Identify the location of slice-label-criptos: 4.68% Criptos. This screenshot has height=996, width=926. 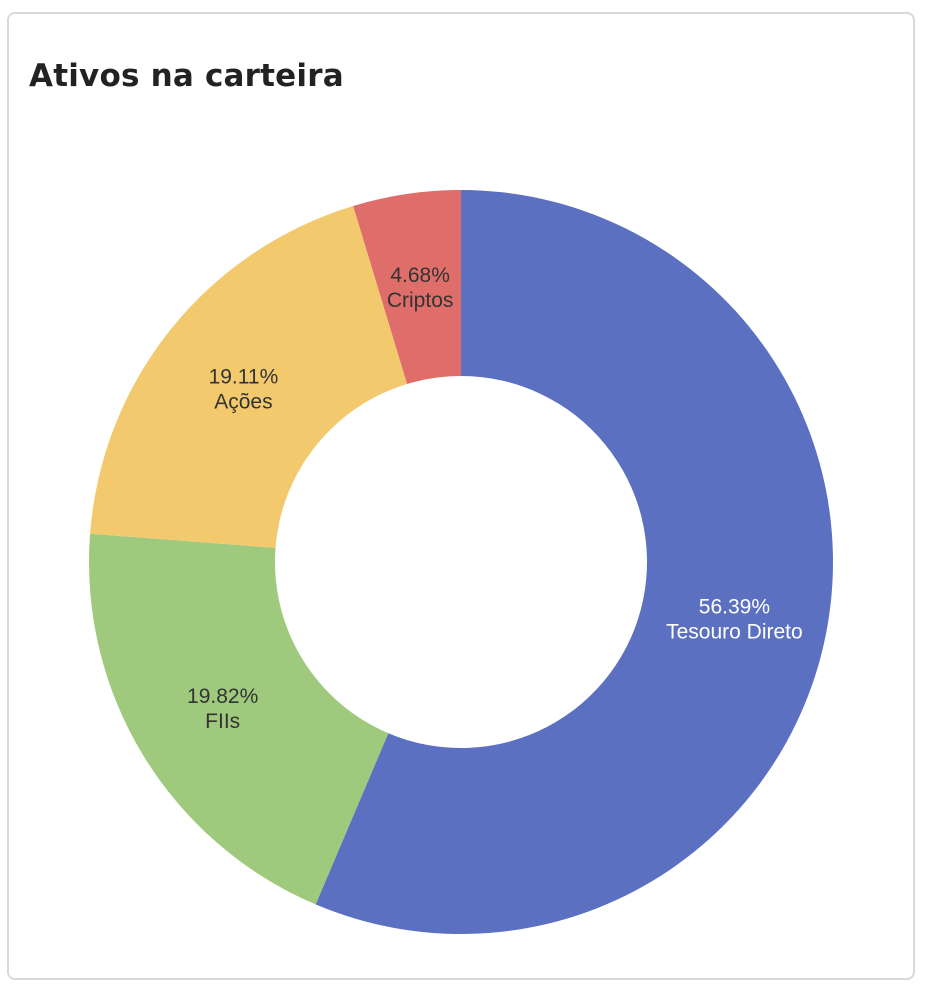
(420, 288).